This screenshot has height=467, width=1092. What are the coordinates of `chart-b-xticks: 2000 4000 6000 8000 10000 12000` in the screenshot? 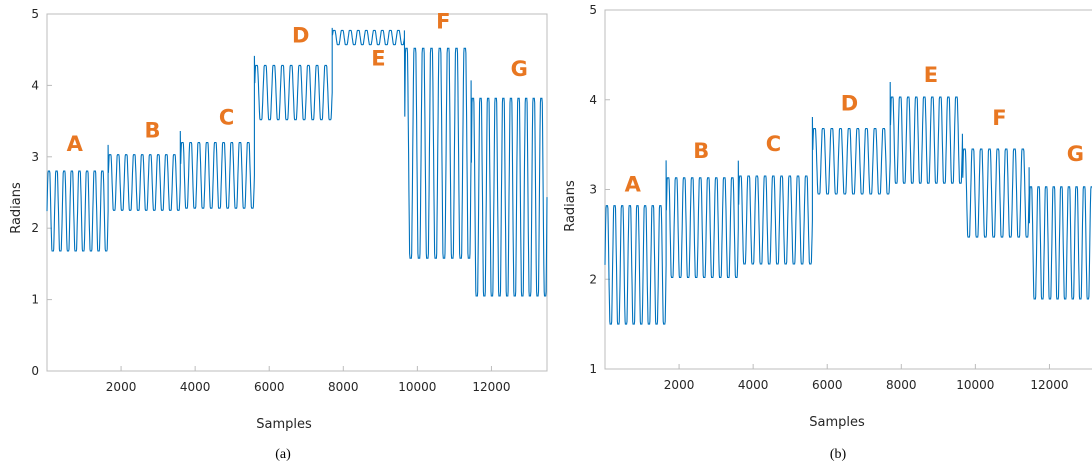 It's located at (866, 378).